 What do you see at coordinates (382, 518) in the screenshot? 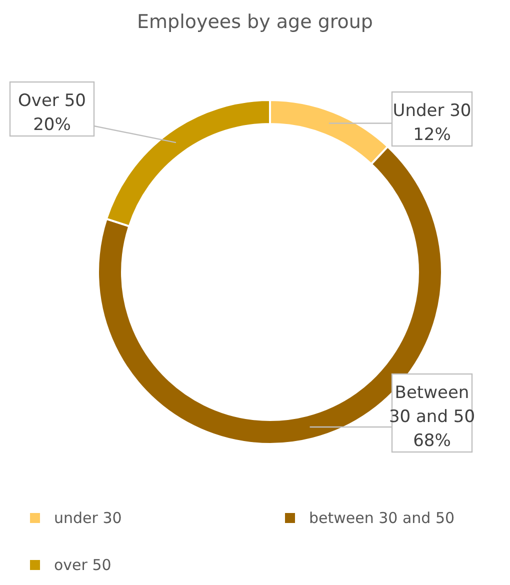
I see `legend-label: between 30 and 50` at bounding box center [382, 518].